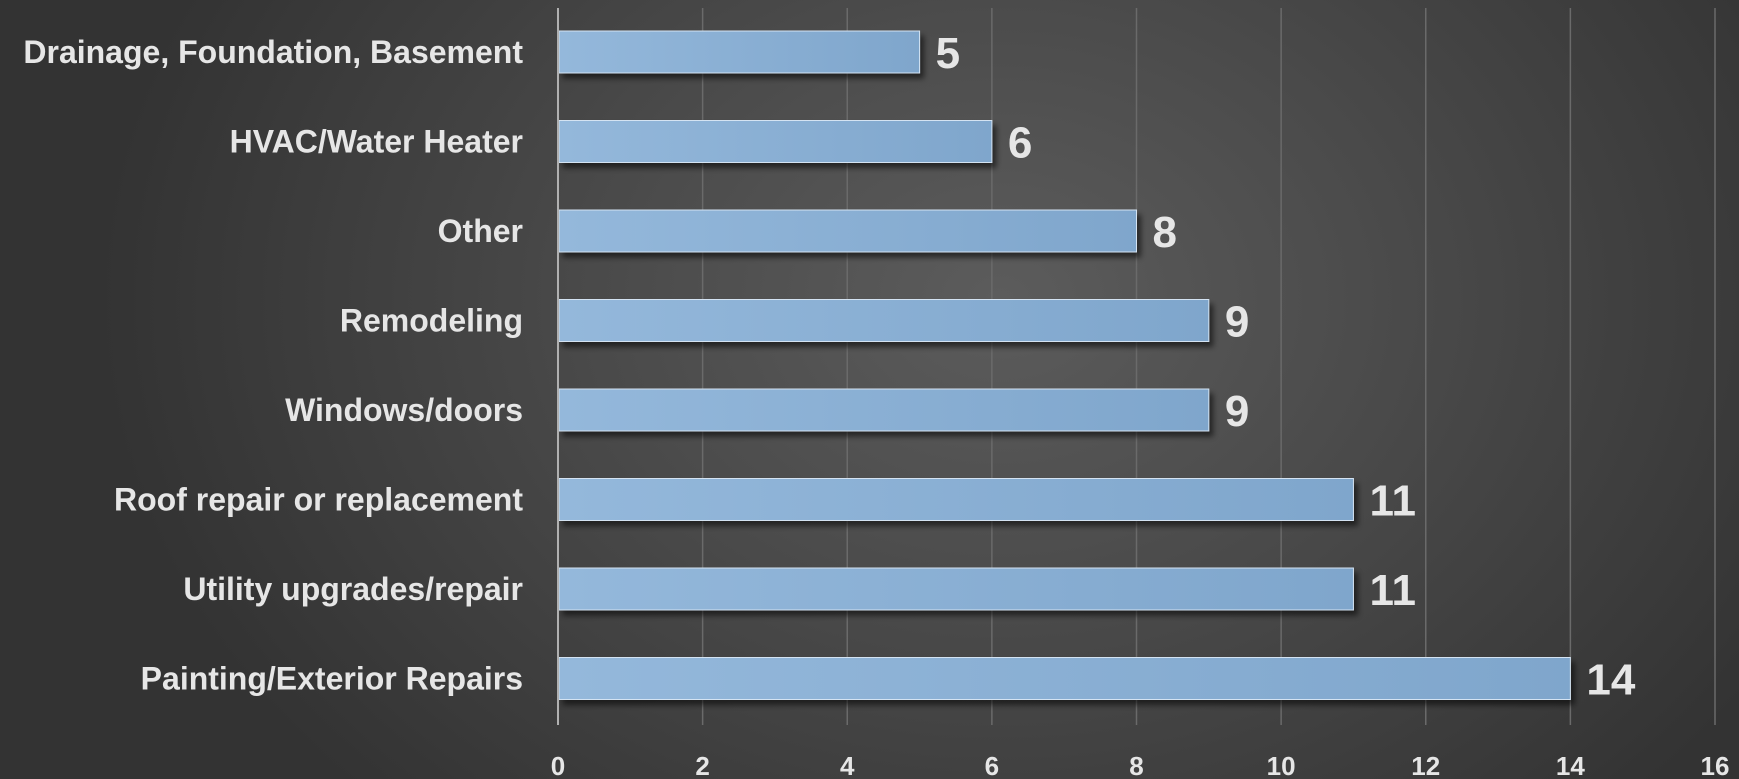 The width and height of the screenshot is (1739, 779). I want to click on data-label: 6, so click(1020, 143).